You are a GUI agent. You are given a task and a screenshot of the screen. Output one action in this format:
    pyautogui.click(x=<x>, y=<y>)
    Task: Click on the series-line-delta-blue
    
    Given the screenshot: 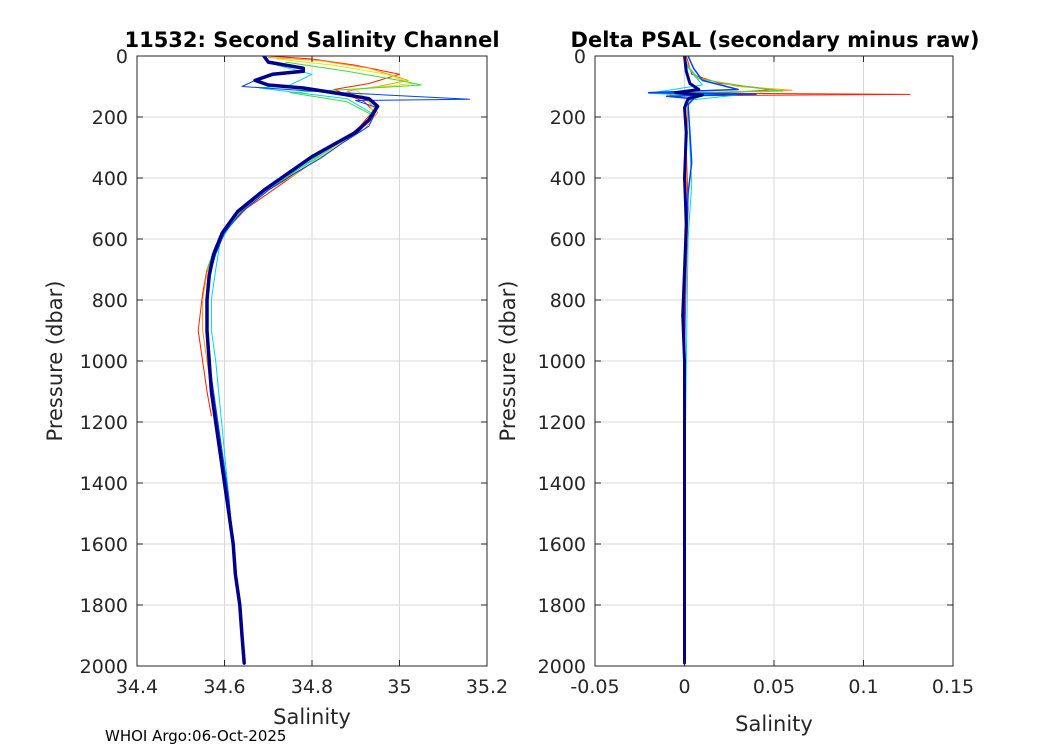 What is the action you would take?
    pyautogui.click(x=702, y=360)
    